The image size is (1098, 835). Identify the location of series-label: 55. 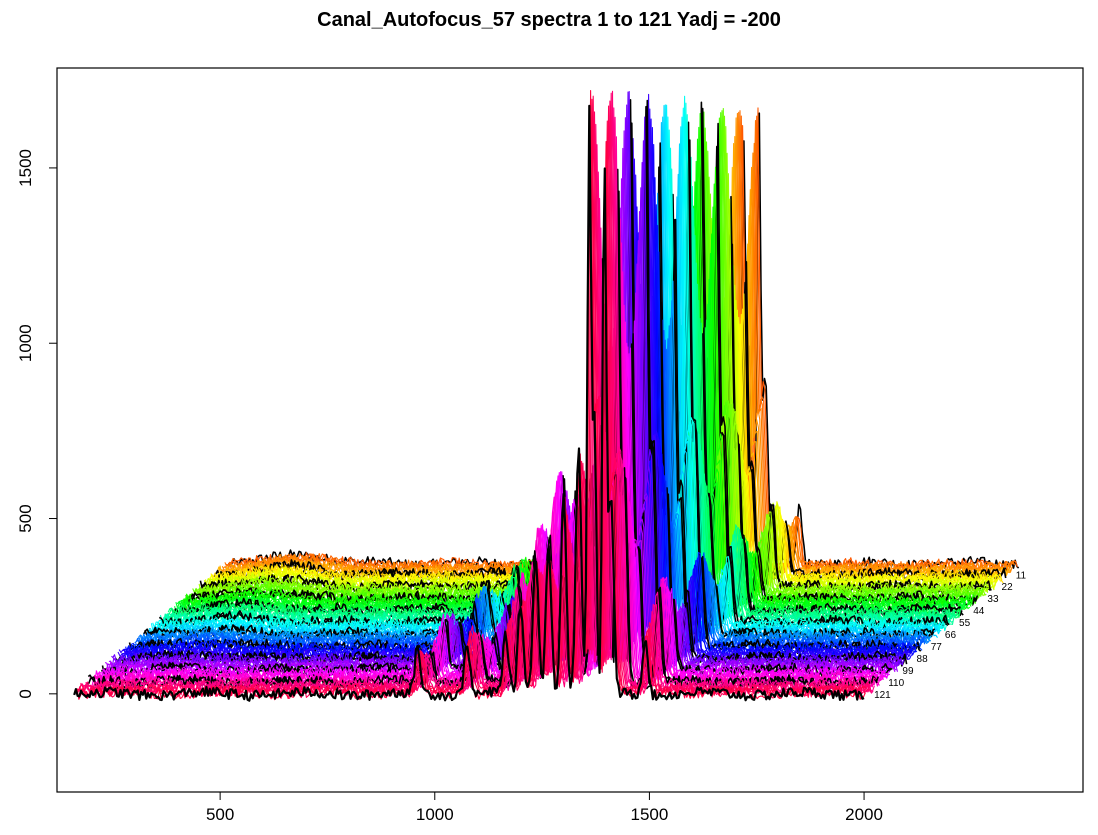
(965, 623).